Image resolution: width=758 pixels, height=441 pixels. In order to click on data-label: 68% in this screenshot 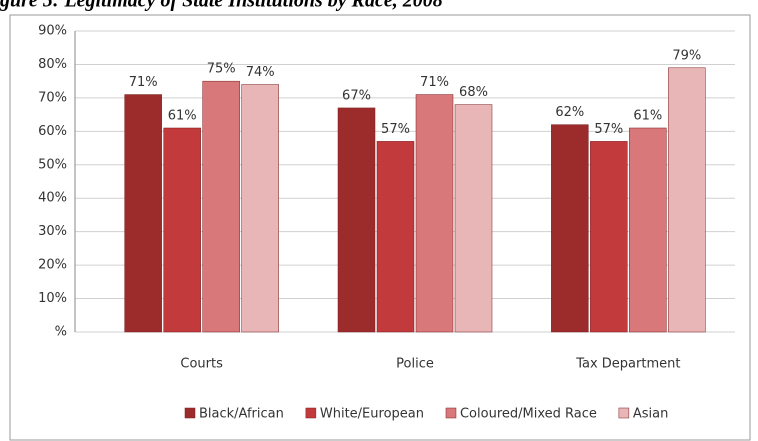, I will do `click(473, 92)`.